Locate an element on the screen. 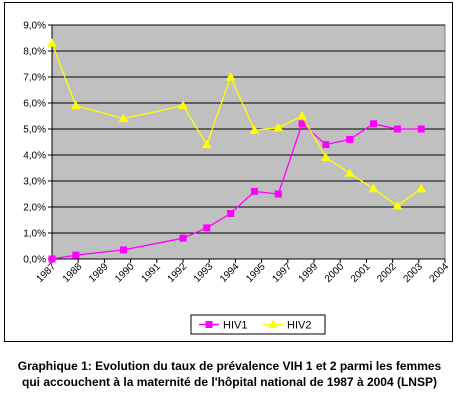 The width and height of the screenshot is (459, 407). x-tick-label: 1997 is located at coordinates (282, 273).